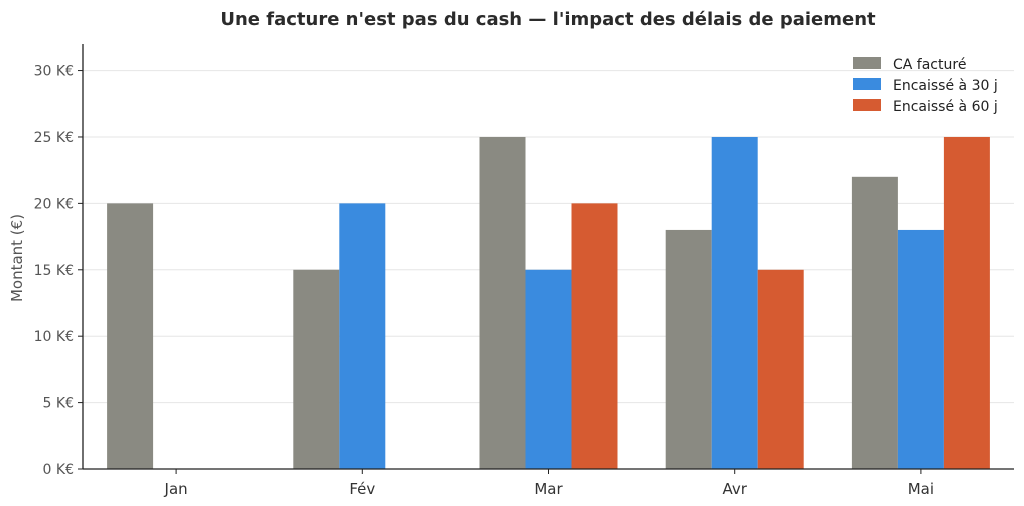 Image resolution: width=1024 pixels, height=506 pixels. What do you see at coordinates (734, 489) in the screenshot?
I see `x-tick-label: Avr` at bounding box center [734, 489].